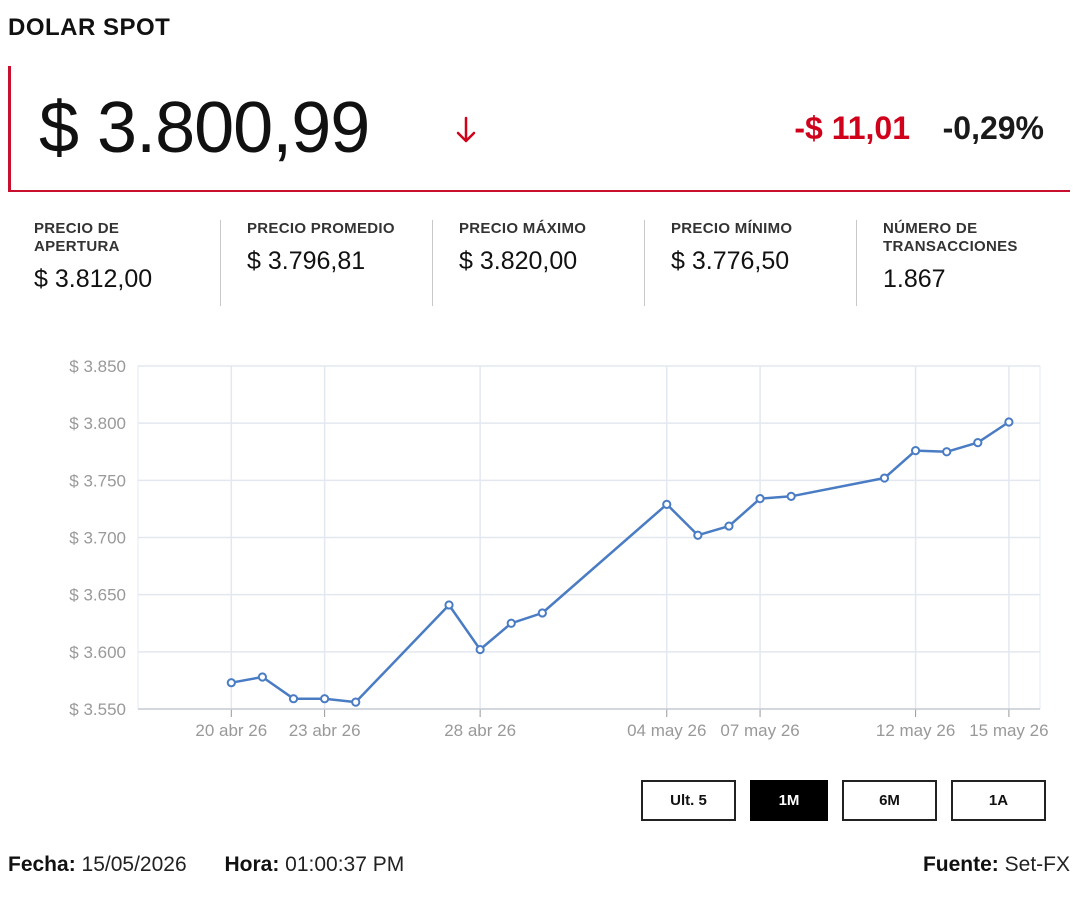 The height and width of the screenshot is (900, 1080). I want to click on price-change-percent: -0,29%, so click(993, 128).